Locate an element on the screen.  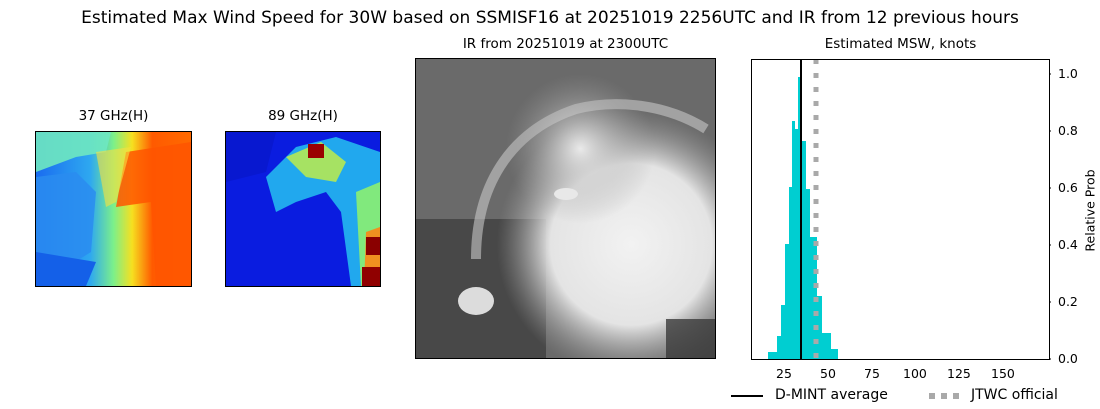
legend-dmint-label: D-MINT average is located at coordinates (831, 395).